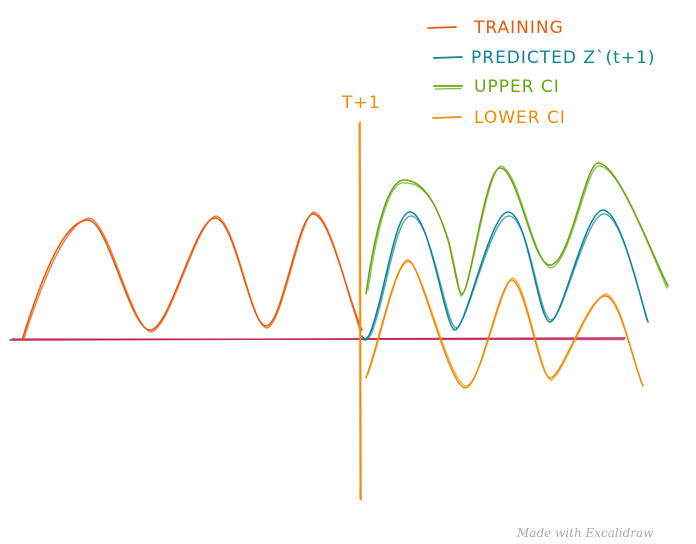 This screenshot has height=544, width=696. Describe the element at coordinates (448, 57) in the screenshot. I see `legend-swatch-predicted` at that location.